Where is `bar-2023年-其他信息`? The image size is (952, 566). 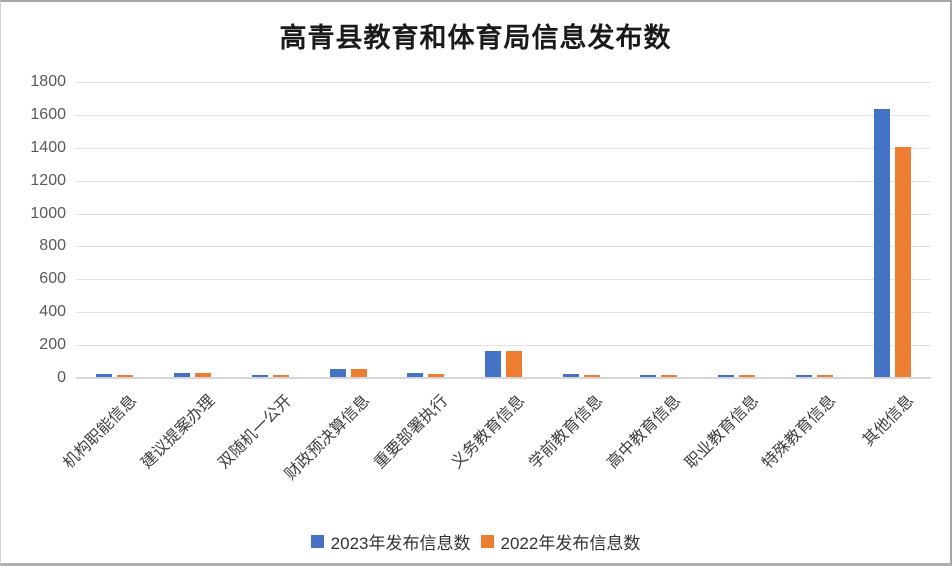 bar-2023年-其他信息 is located at coordinates (881, 242).